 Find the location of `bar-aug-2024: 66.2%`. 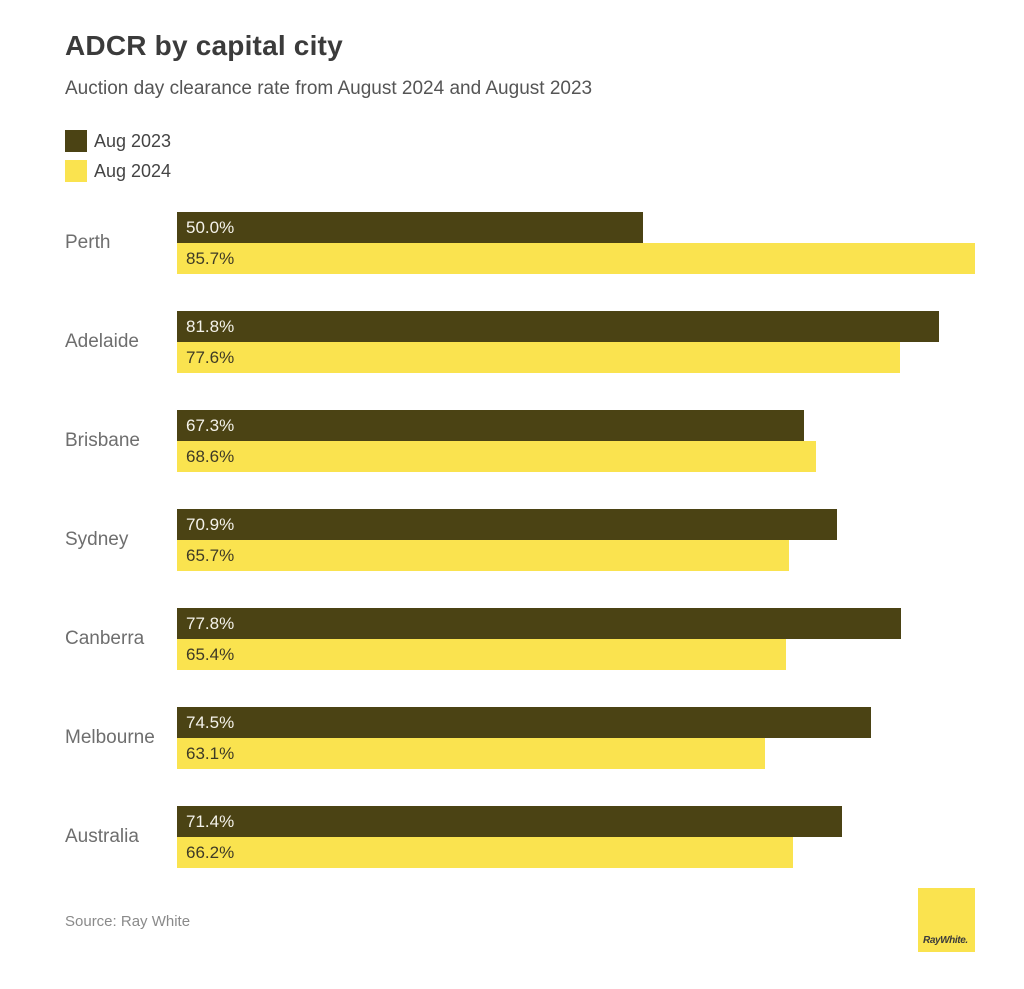

bar-aug-2024: 66.2% is located at coordinates (485, 852).